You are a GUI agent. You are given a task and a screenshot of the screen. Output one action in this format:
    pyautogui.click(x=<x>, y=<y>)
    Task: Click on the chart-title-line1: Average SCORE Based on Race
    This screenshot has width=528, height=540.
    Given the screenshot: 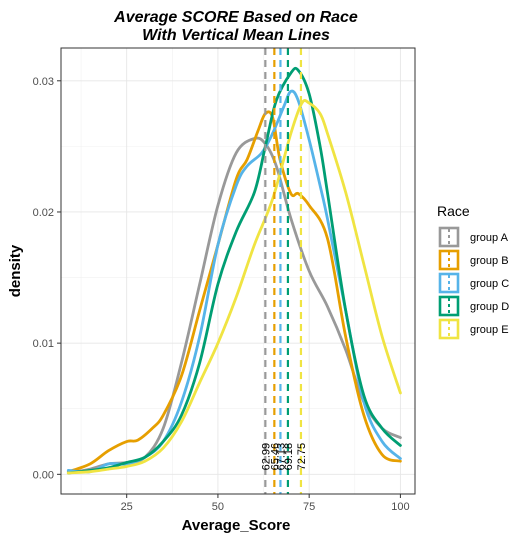 What is the action you would take?
    pyautogui.click(x=235, y=17)
    